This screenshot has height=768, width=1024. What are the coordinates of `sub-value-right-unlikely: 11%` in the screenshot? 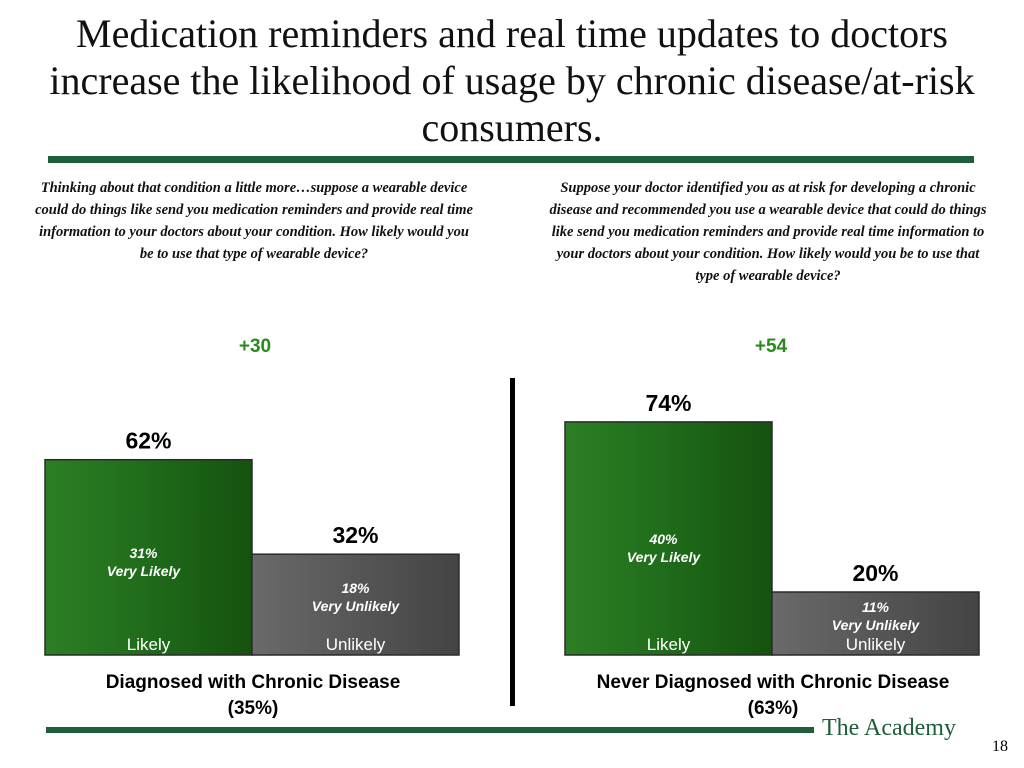 It's located at (876, 607).